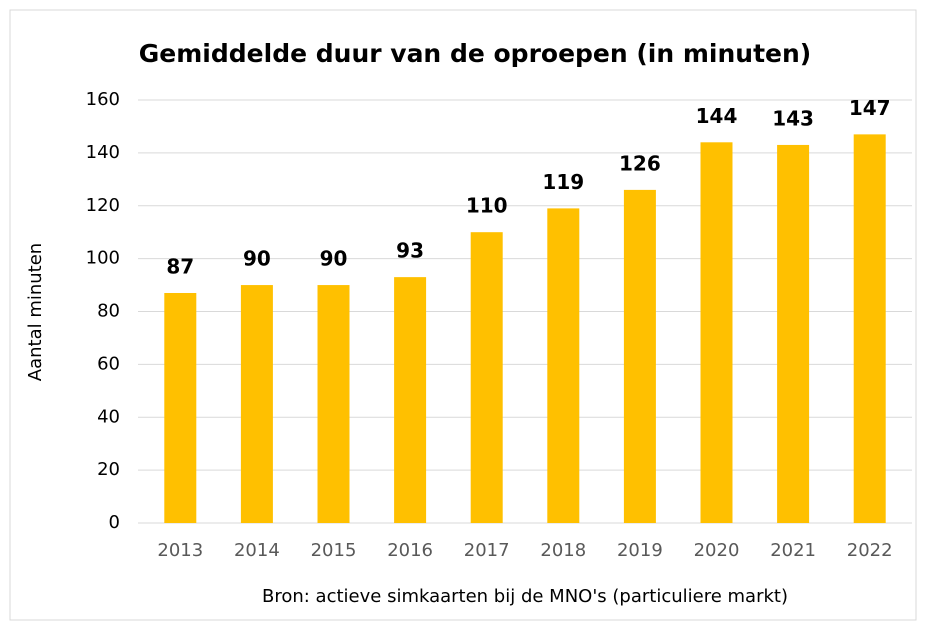  What do you see at coordinates (717, 550) in the screenshot?
I see `x-tick-label: 2020` at bounding box center [717, 550].